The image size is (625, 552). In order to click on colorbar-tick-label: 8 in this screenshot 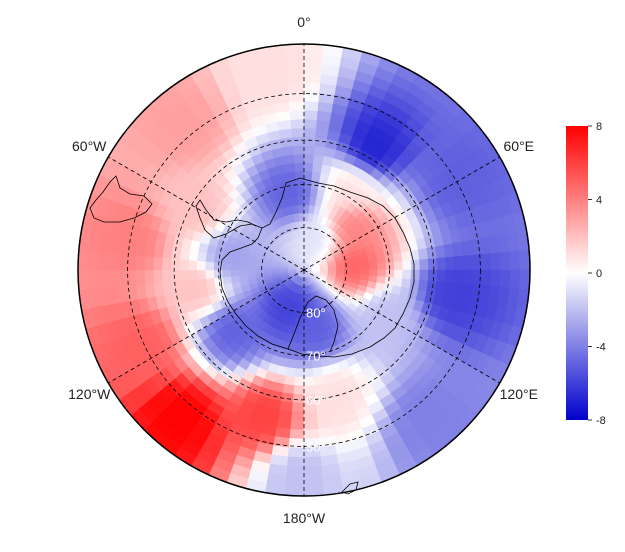, I will do `click(599, 127)`.